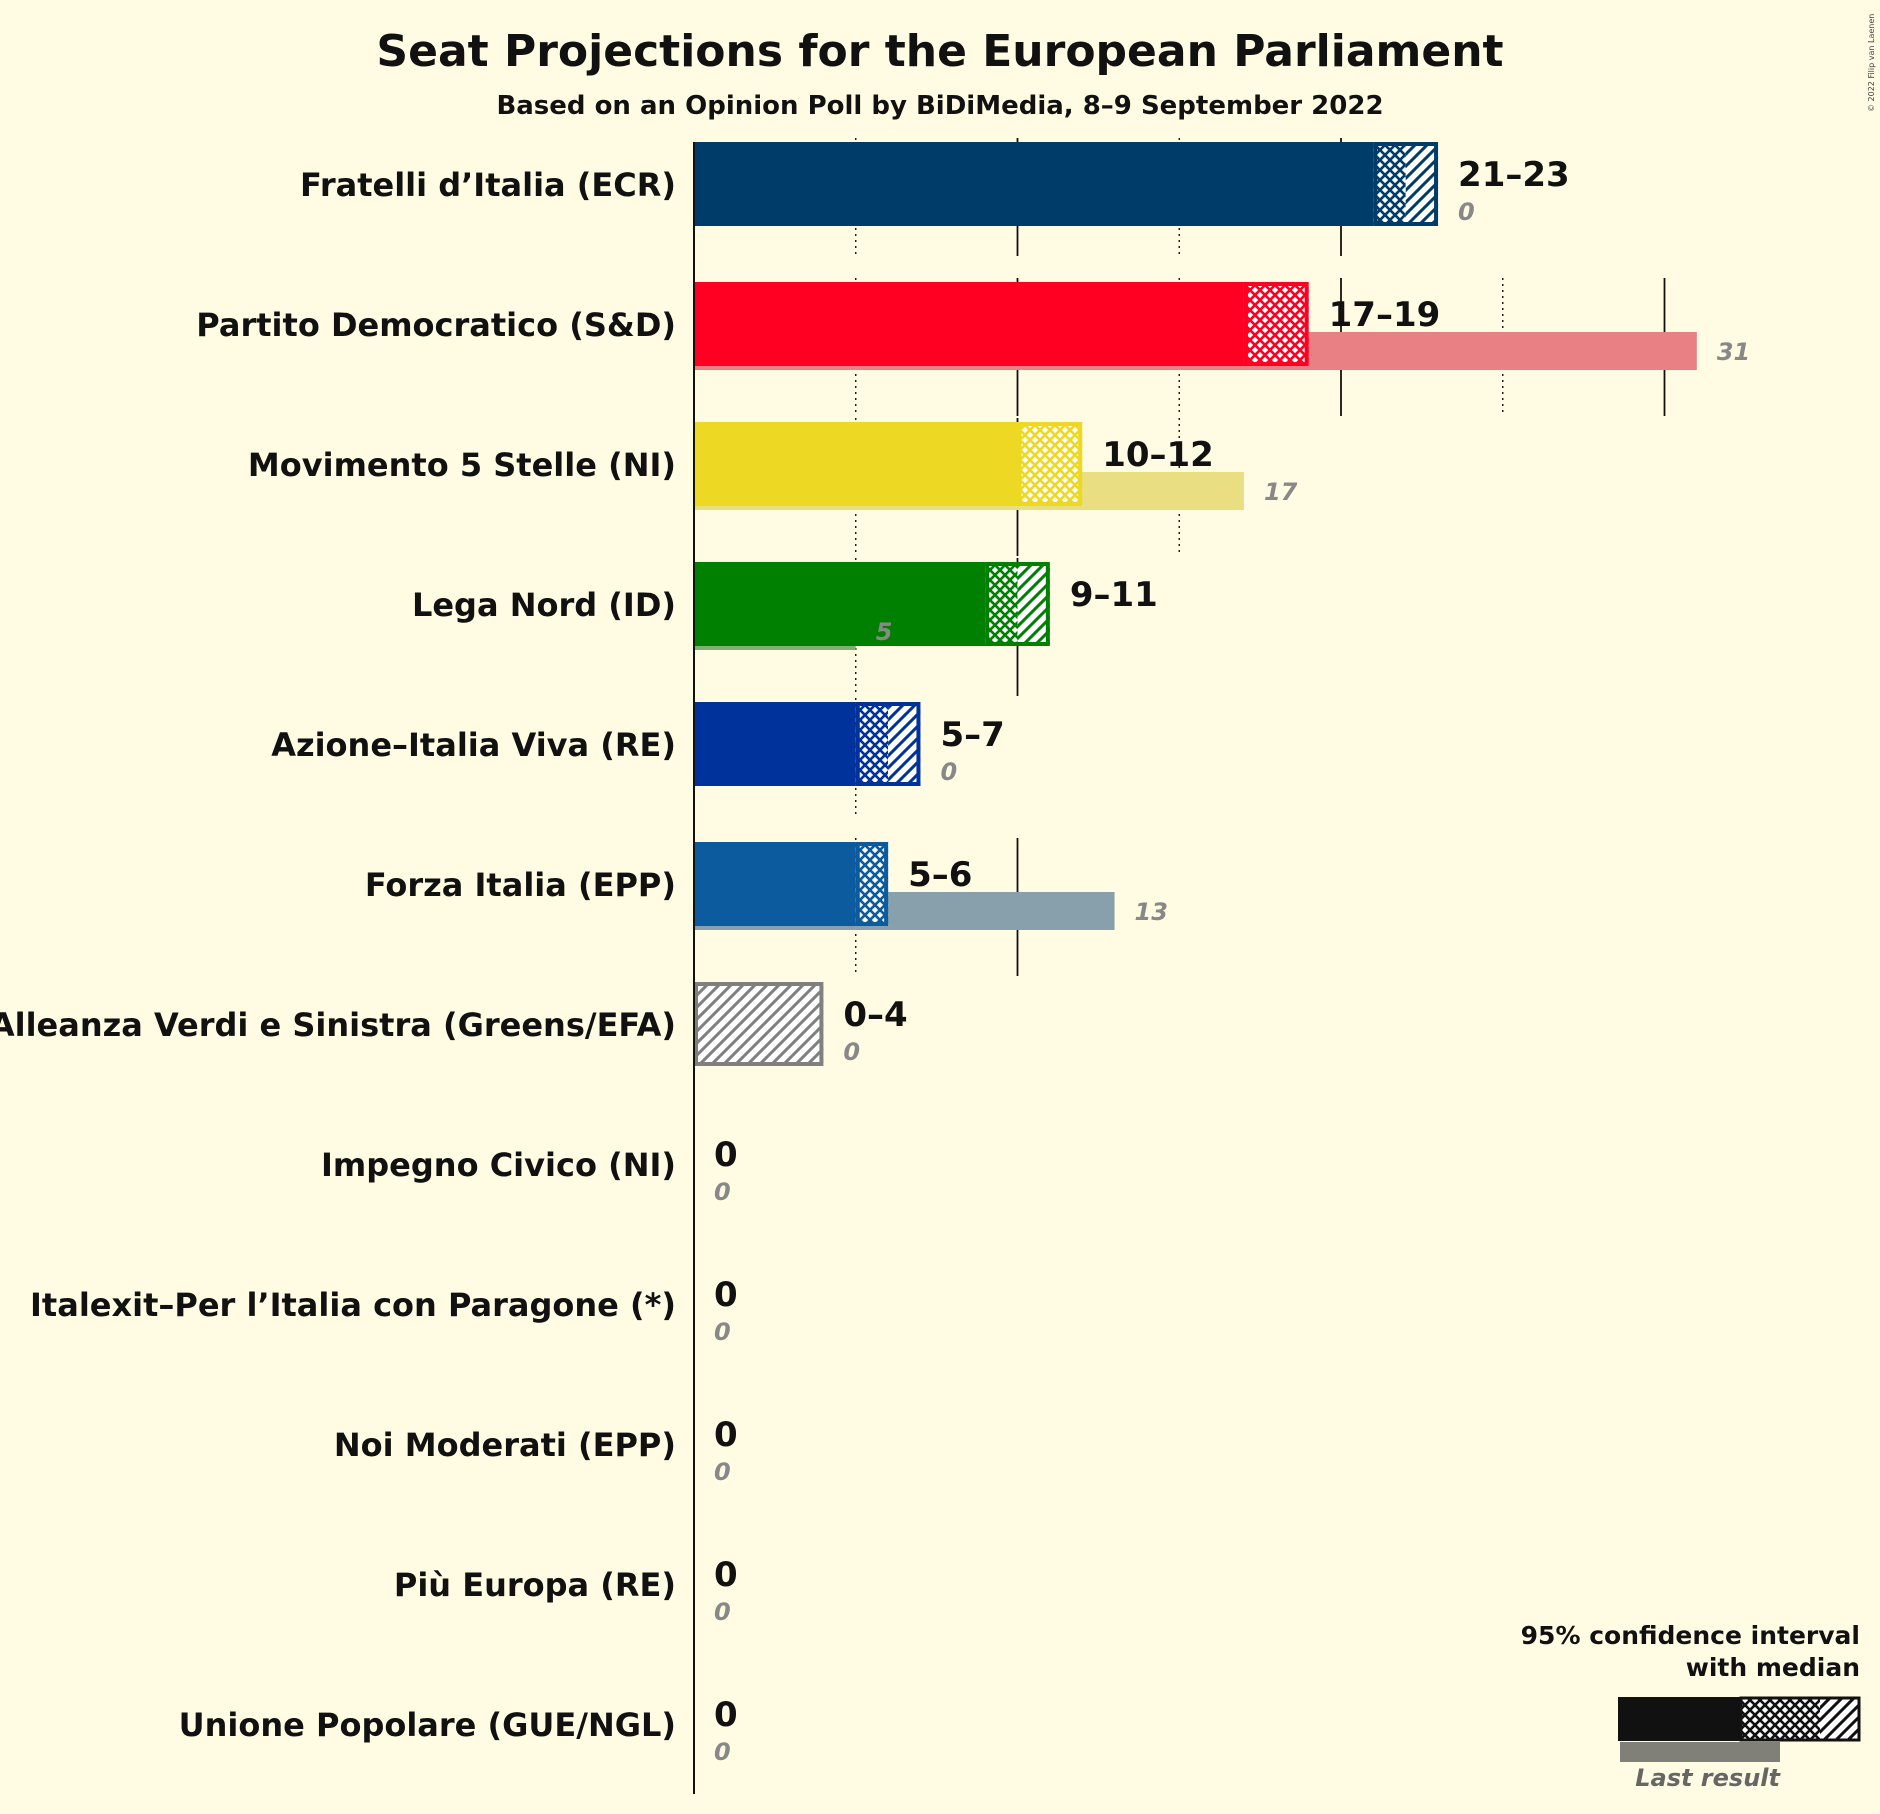 This screenshot has height=1814, width=1880. What do you see at coordinates (875, 1015) in the screenshot?
I see `range-label: 0–4` at bounding box center [875, 1015].